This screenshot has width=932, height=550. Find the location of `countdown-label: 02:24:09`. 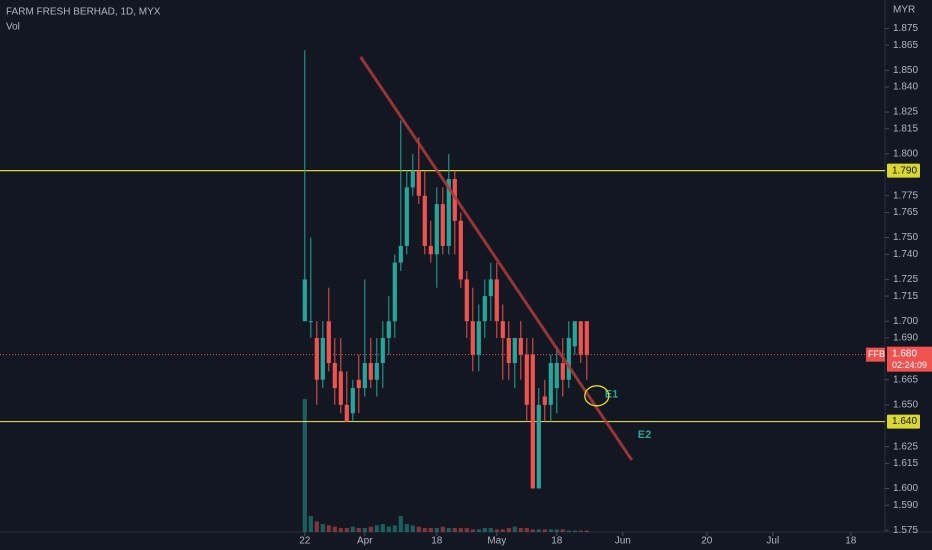

countdown-label: 02:24:09 is located at coordinates (909, 365).